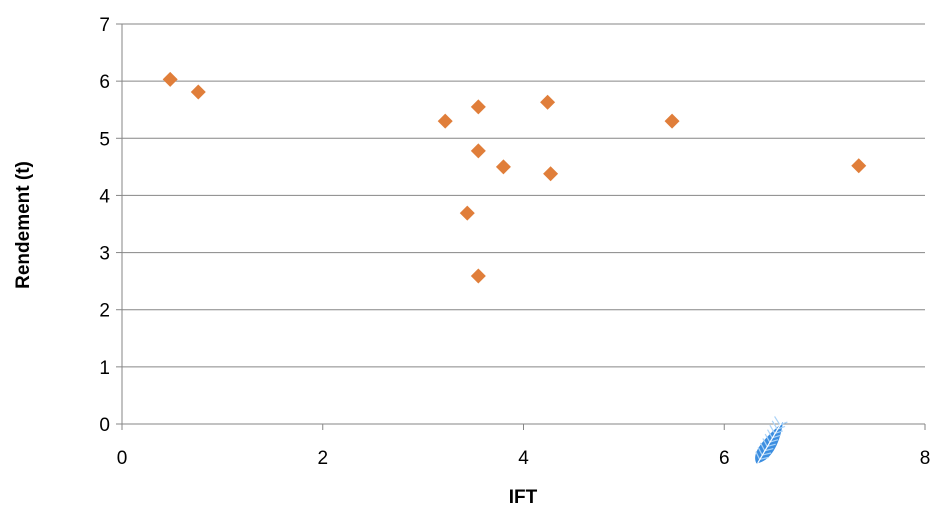  What do you see at coordinates (104, 425) in the screenshot?
I see `y-tick-label: 0` at bounding box center [104, 425].